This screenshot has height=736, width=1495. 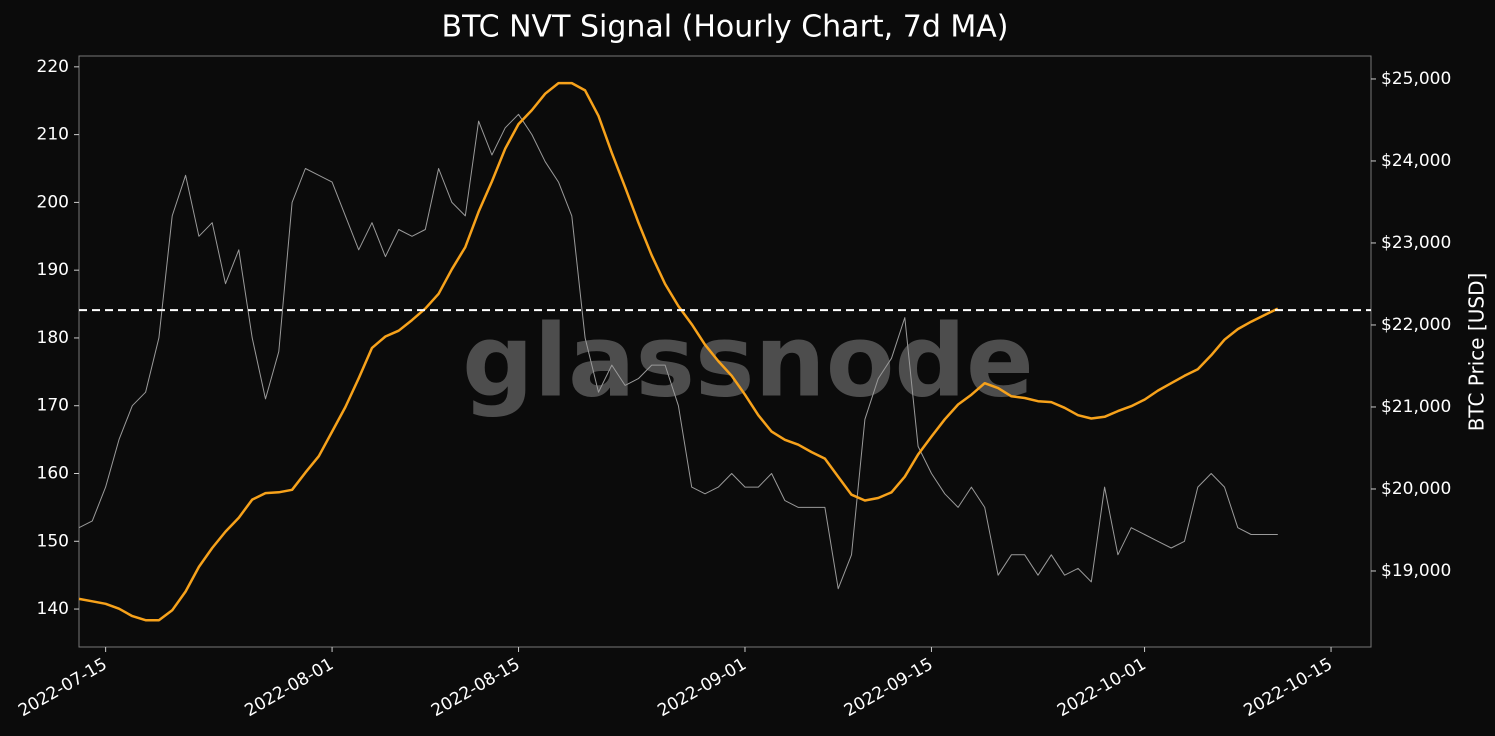 I want to click on y2-tick-label: $24,000, so click(x=1416, y=161).